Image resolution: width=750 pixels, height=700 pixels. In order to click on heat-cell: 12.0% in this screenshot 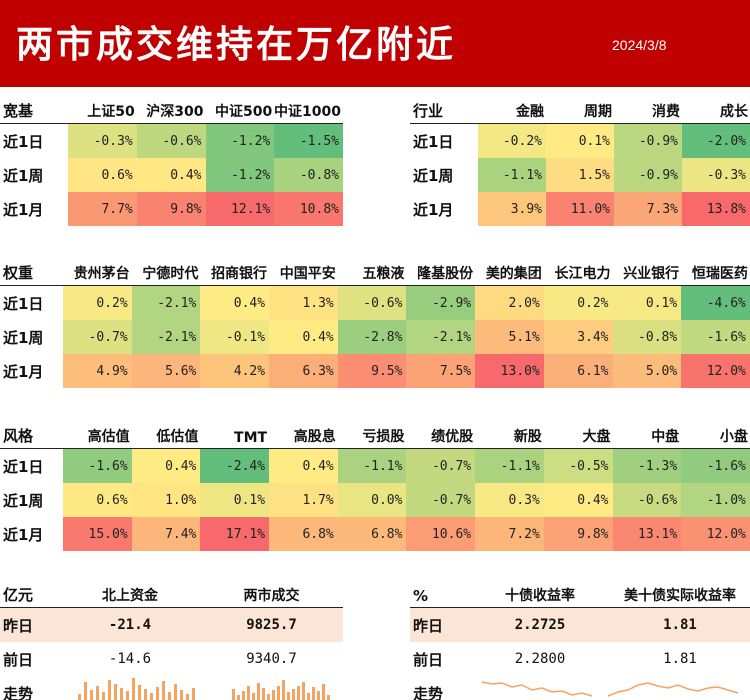, I will do `click(715, 371)`.